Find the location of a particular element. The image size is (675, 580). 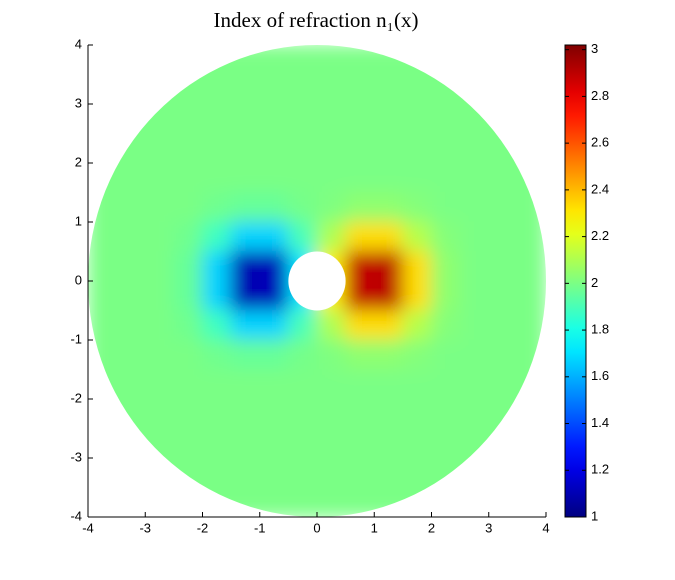

y-tick-label: 2 is located at coordinates (78, 161).